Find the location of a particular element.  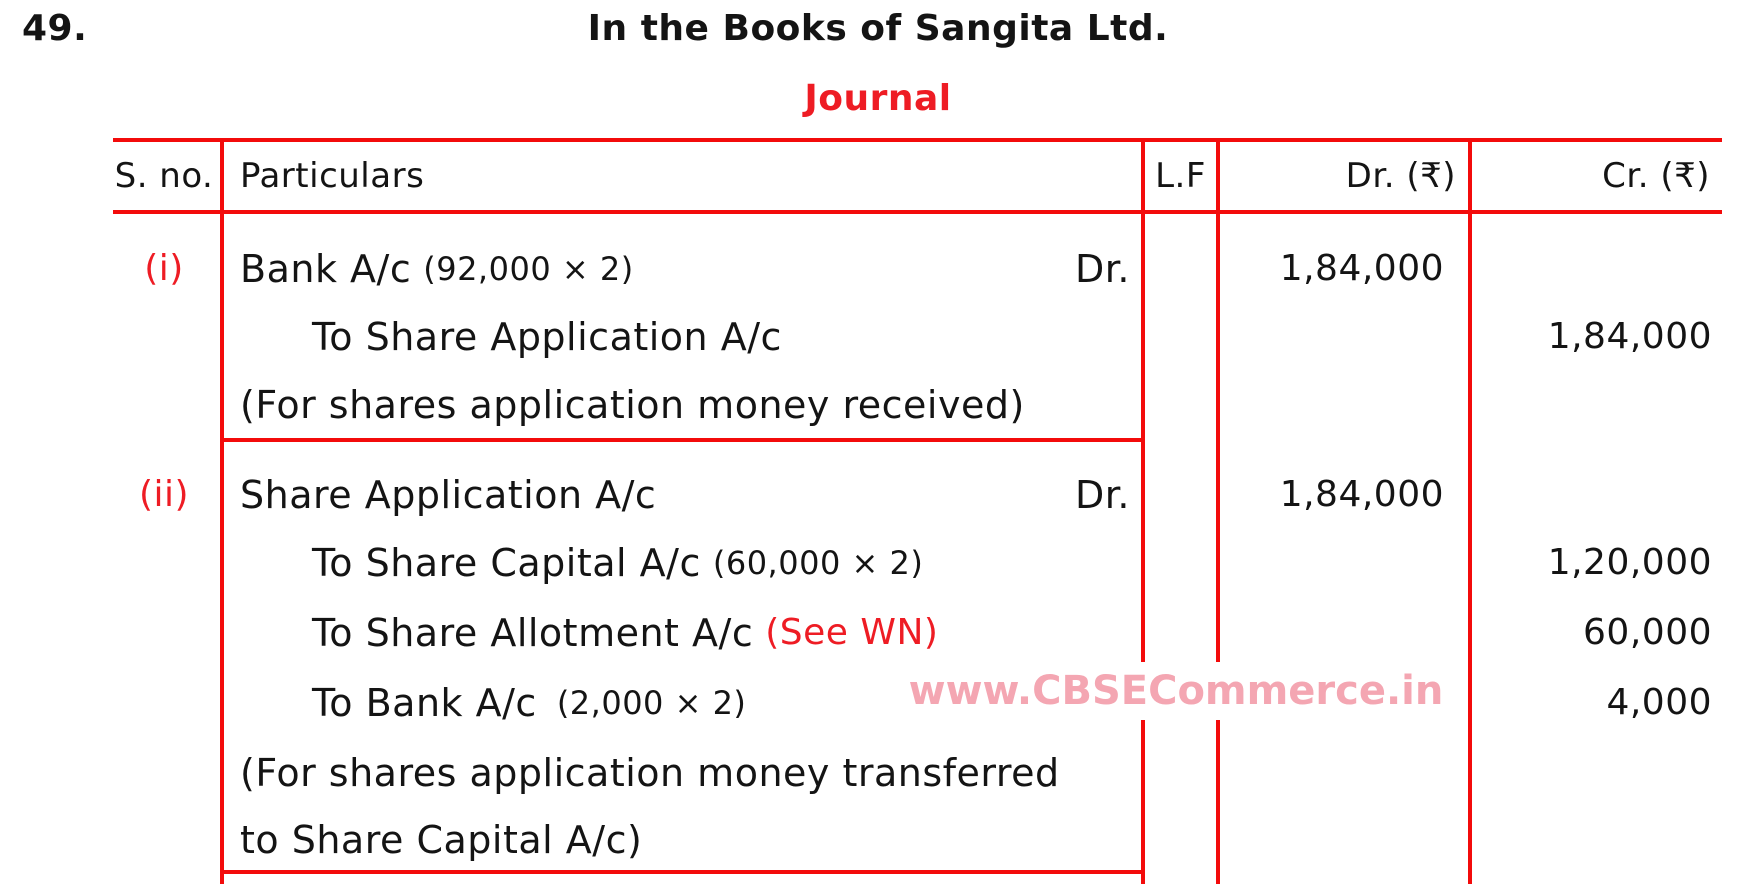

account-name: To Bank A/c is located at coordinates (424, 703).